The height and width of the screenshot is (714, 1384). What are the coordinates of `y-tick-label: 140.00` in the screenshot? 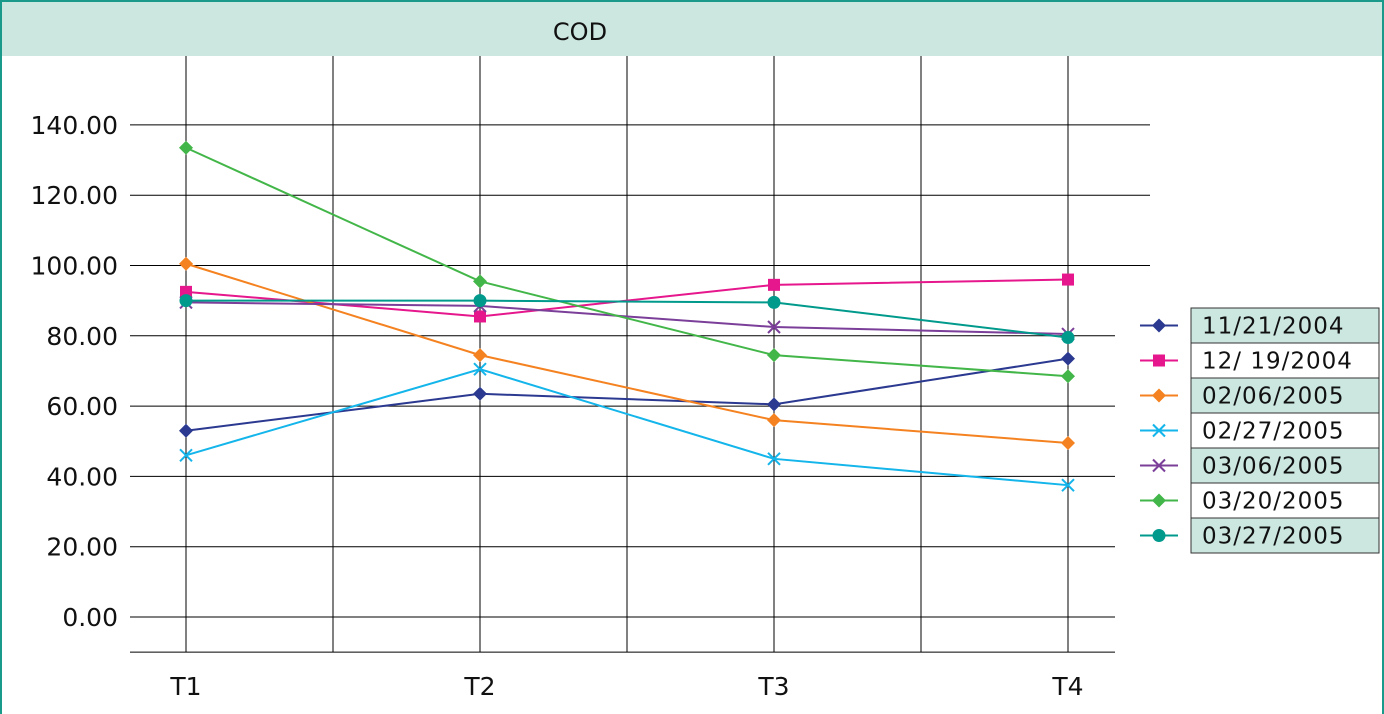 It's located at (74, 125).